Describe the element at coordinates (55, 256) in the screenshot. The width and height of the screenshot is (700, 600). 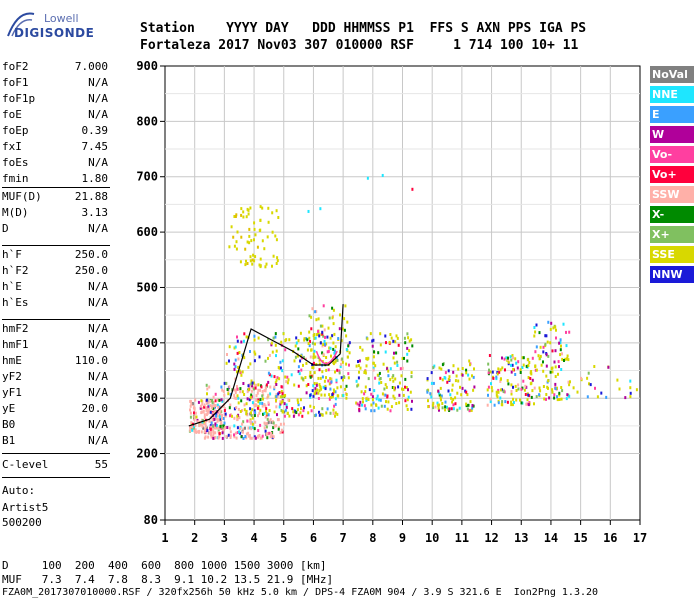
I see `param-row-hf: h`F 250.0` at that location.